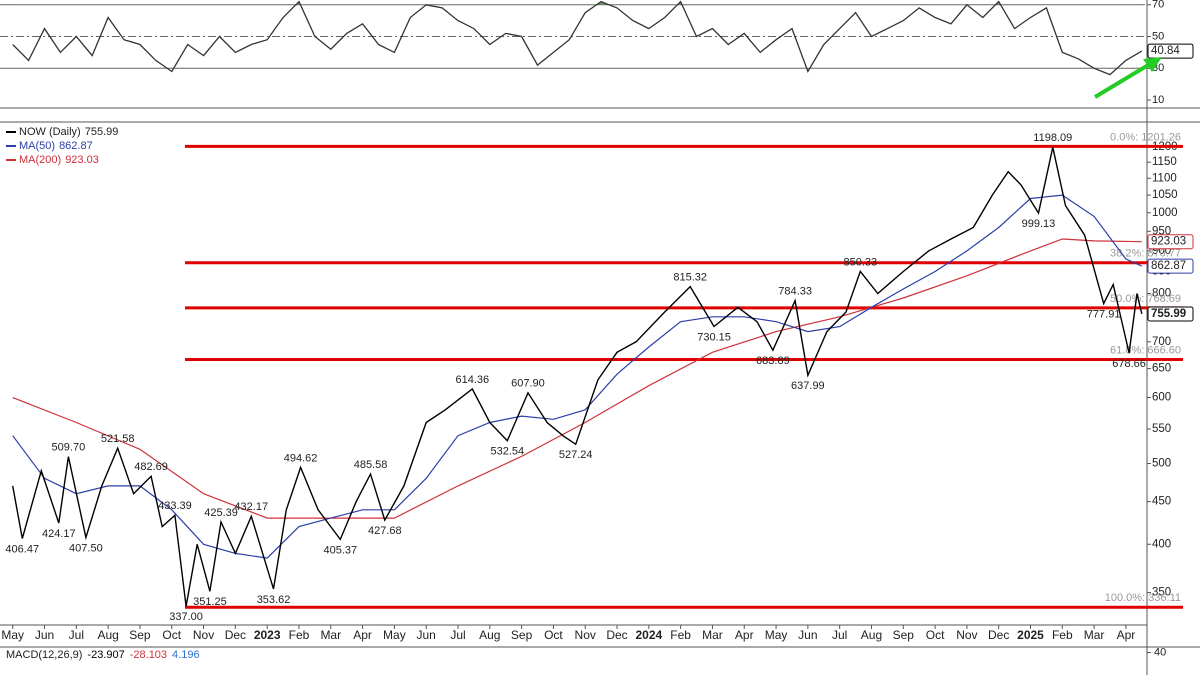  I want to click on value-box-label: 923.03, so click(1168, 242).